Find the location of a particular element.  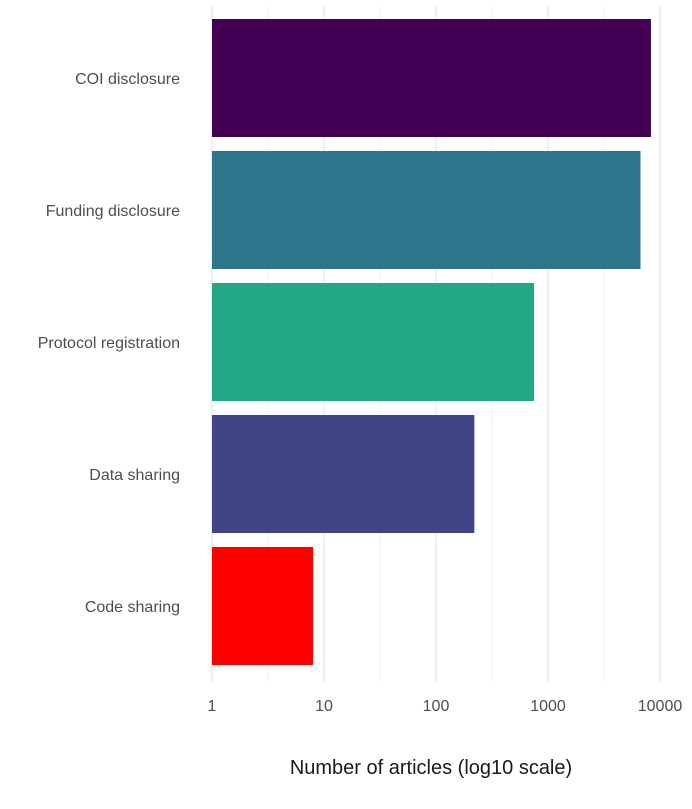

x-tick-label: 1 is located at coordinates (212, 706).